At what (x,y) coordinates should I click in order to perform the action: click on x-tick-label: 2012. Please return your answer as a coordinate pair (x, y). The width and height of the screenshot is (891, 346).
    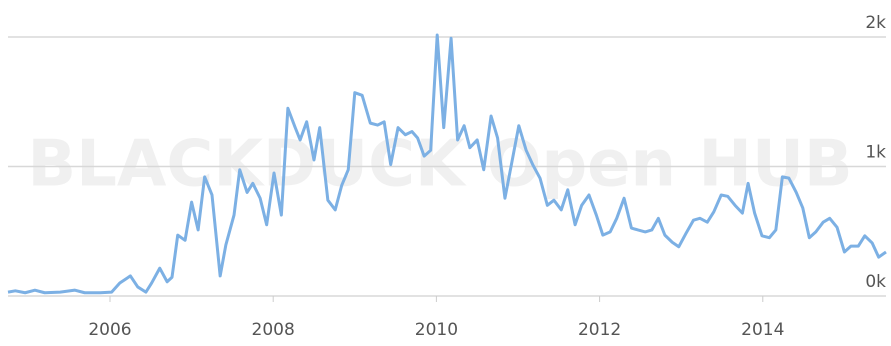
    Looking at the image, I should click on (599, 330).